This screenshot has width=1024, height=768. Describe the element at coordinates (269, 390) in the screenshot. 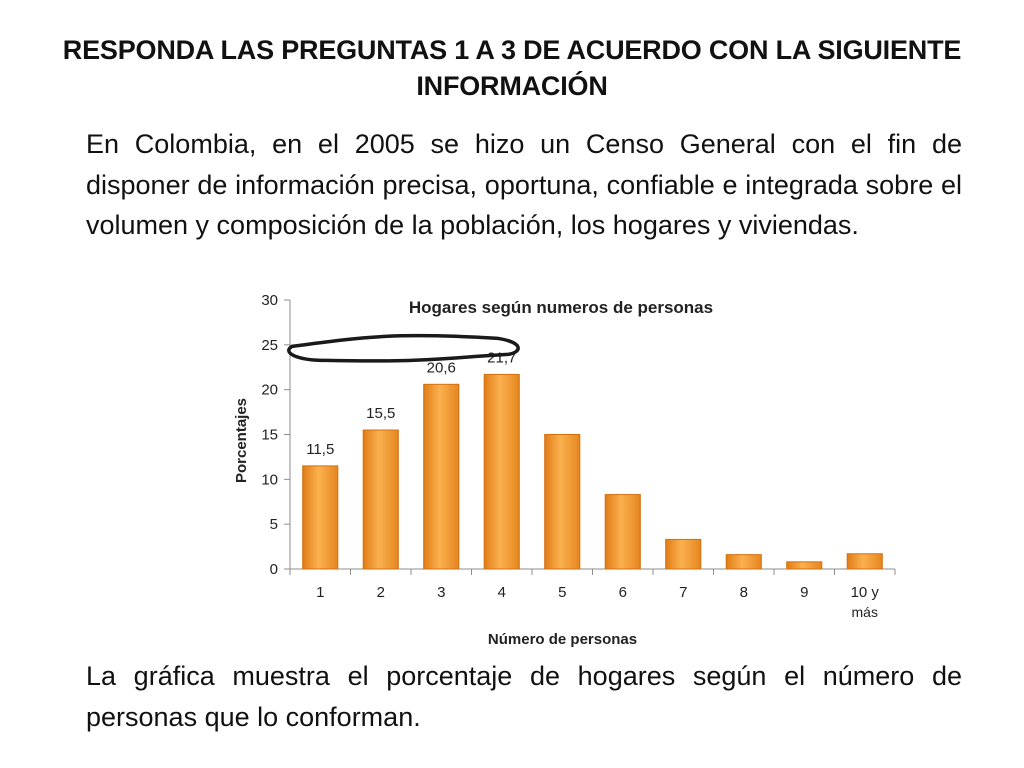

I see `y-tick-label: 20` at that location.